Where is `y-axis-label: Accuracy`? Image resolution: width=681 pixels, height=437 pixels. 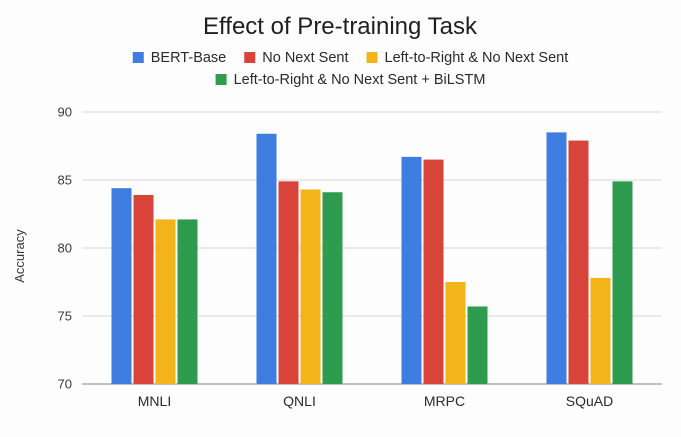 y-axis-label: Accuracy is located at coordinates (19, 256).